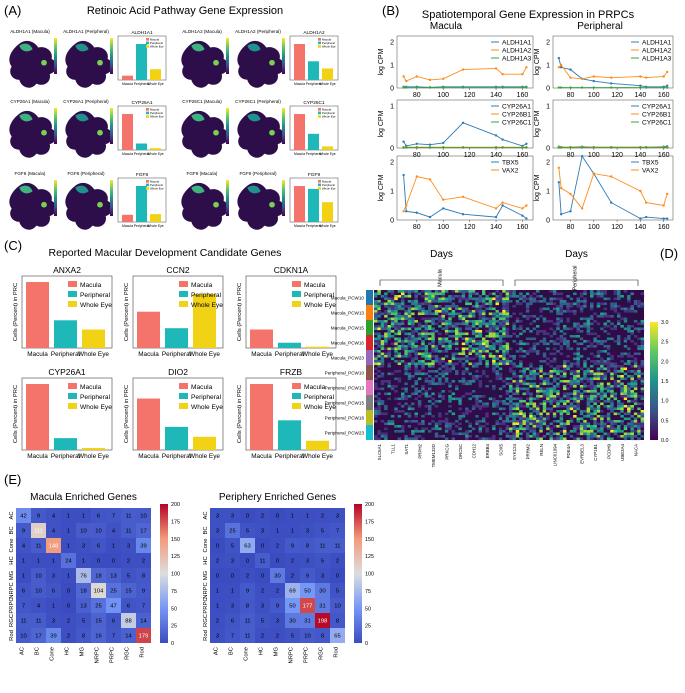  What do you see at coordinates (247, 607) in the screenshot?
I see `heatmap-value: 8` at bounding box center [247, 607].